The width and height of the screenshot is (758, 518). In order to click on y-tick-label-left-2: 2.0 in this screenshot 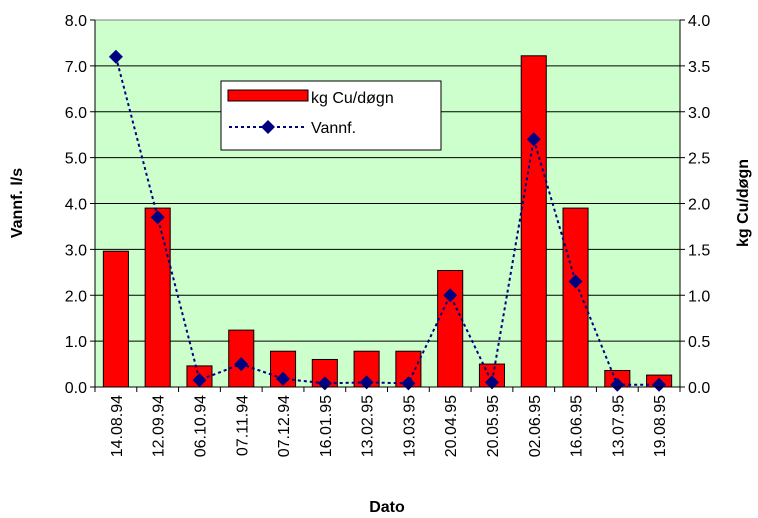, I will do `click(76, 296)`.